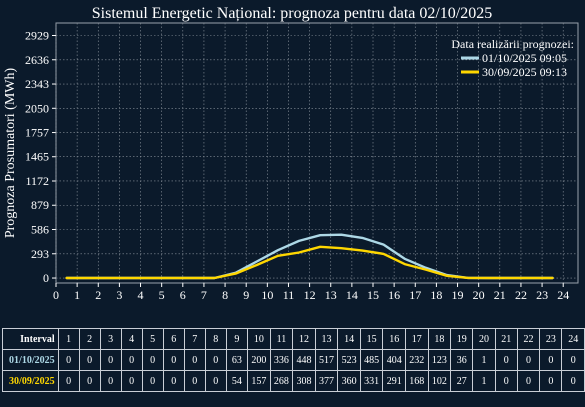  I want to click on y-tick-label: 2929, so click(37, 36).